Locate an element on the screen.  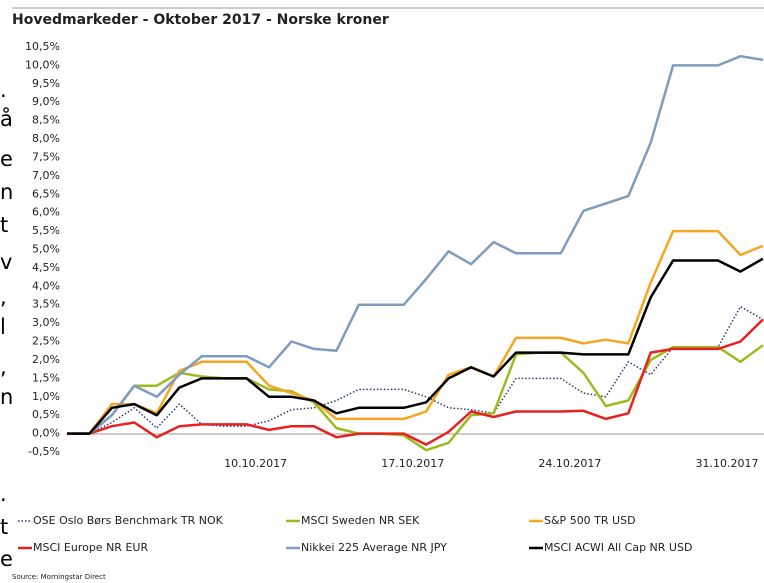
legend-label: Nikkei 225 Average NR JPY is located at coordinates (374, 547).